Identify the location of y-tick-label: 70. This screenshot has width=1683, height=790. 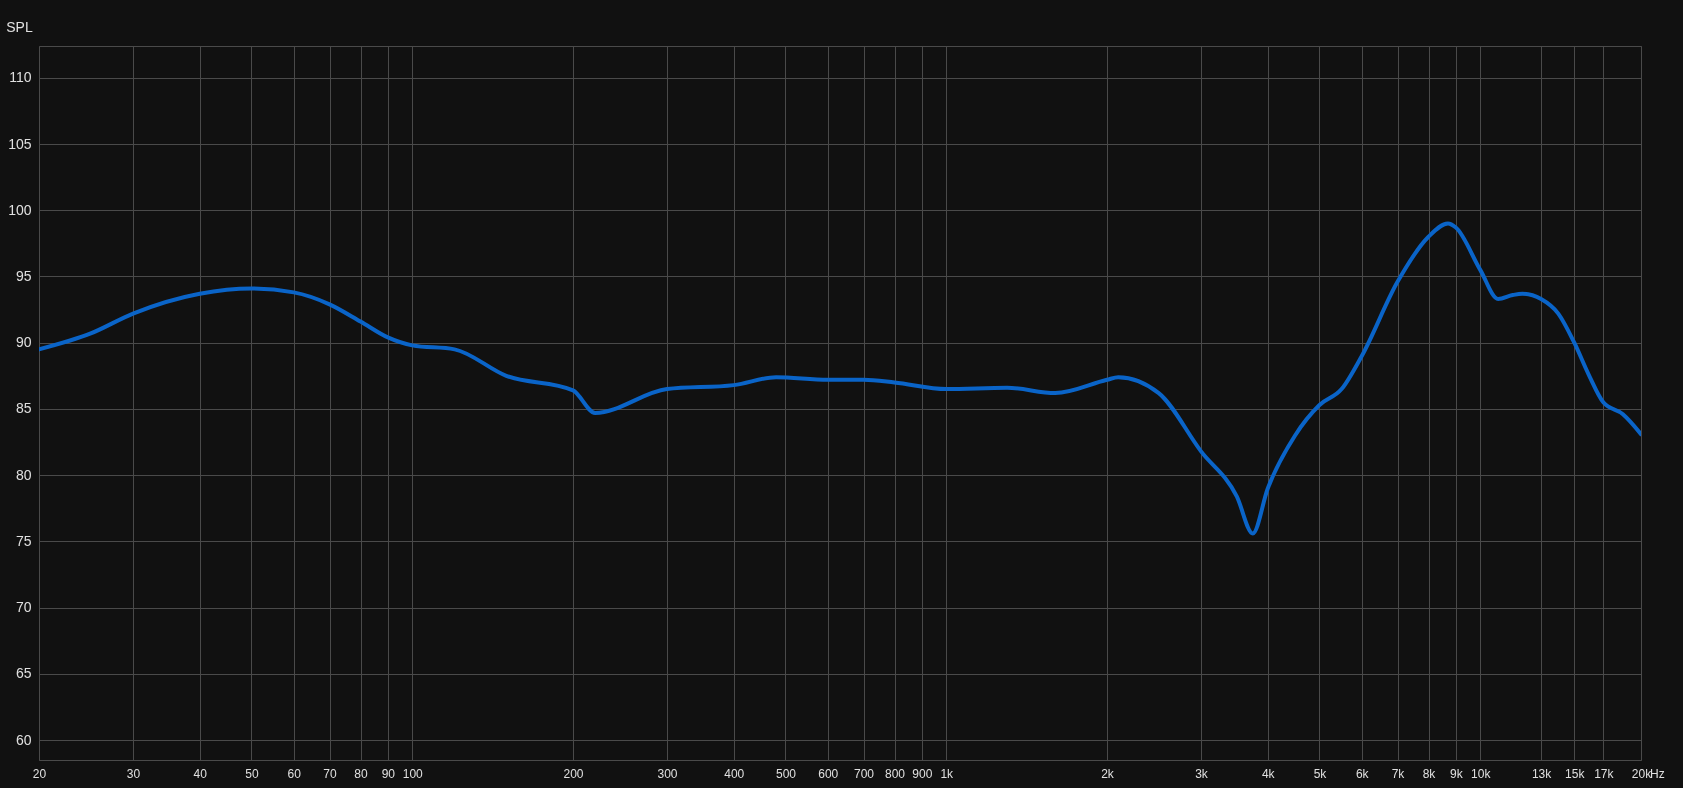
(23, 607).